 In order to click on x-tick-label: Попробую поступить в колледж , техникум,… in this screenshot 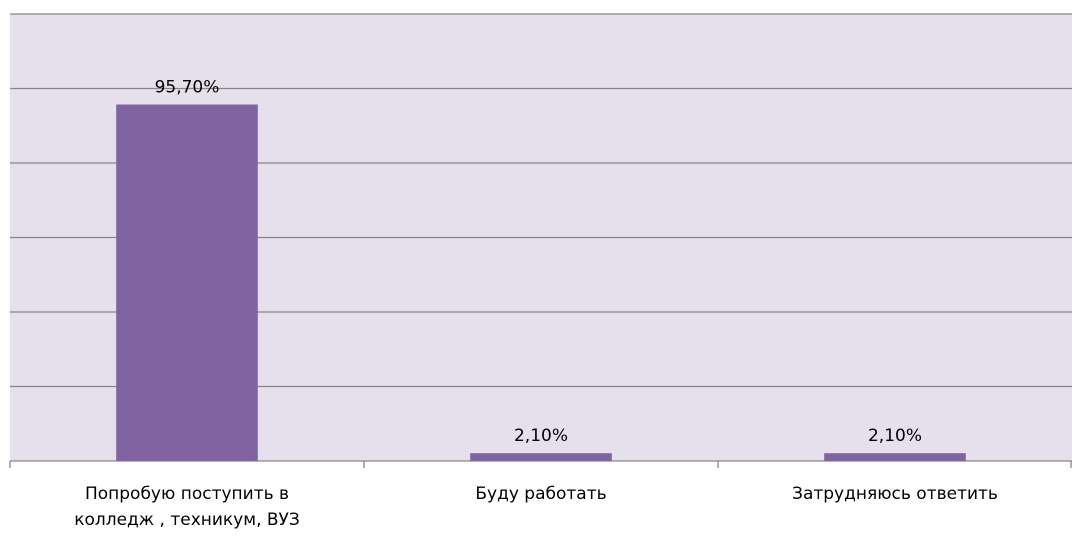, I will do `click(187, 507)`.